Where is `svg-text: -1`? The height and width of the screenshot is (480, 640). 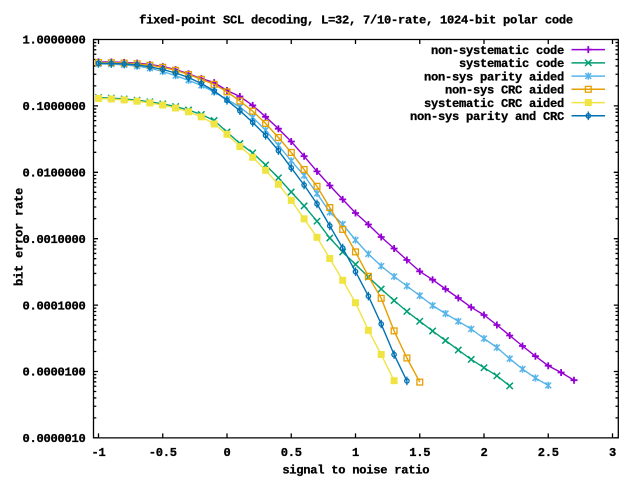 svg-text: -1 is located at coordinates (99, 453).